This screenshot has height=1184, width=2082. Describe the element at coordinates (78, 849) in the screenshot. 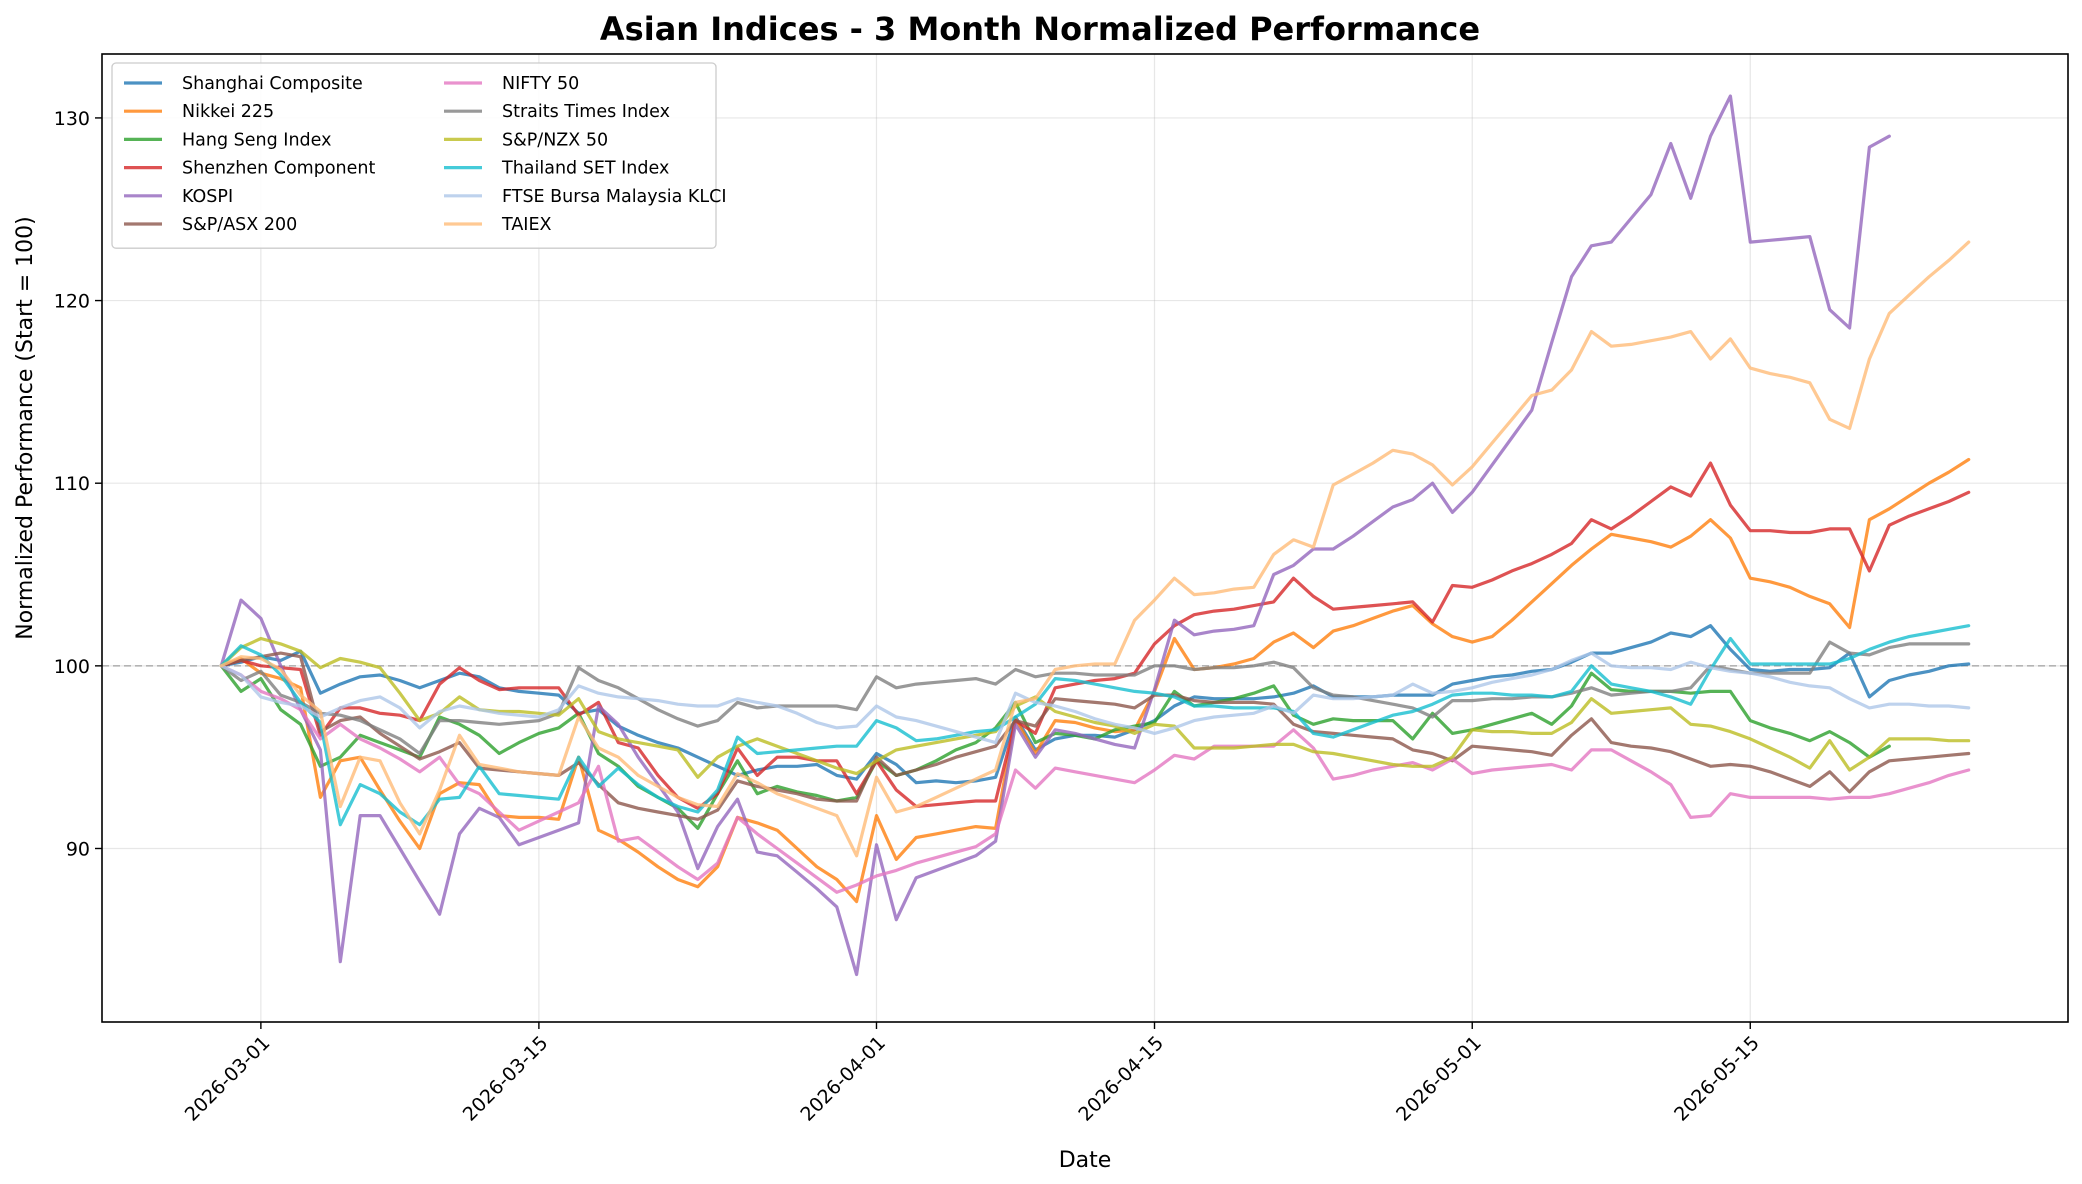

I see `y-tick-label: 90` at that location.